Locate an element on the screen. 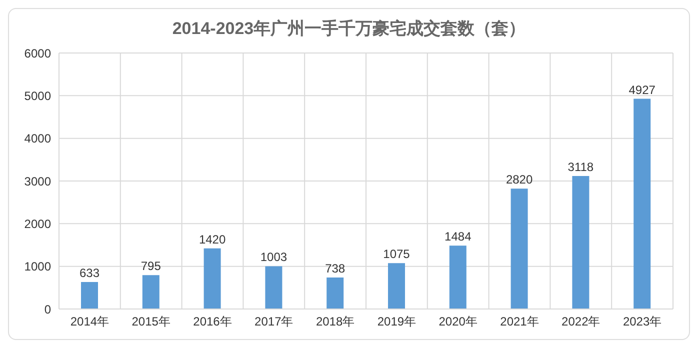  x-tick-label: 2020年 is located at coordinates (458, 321).